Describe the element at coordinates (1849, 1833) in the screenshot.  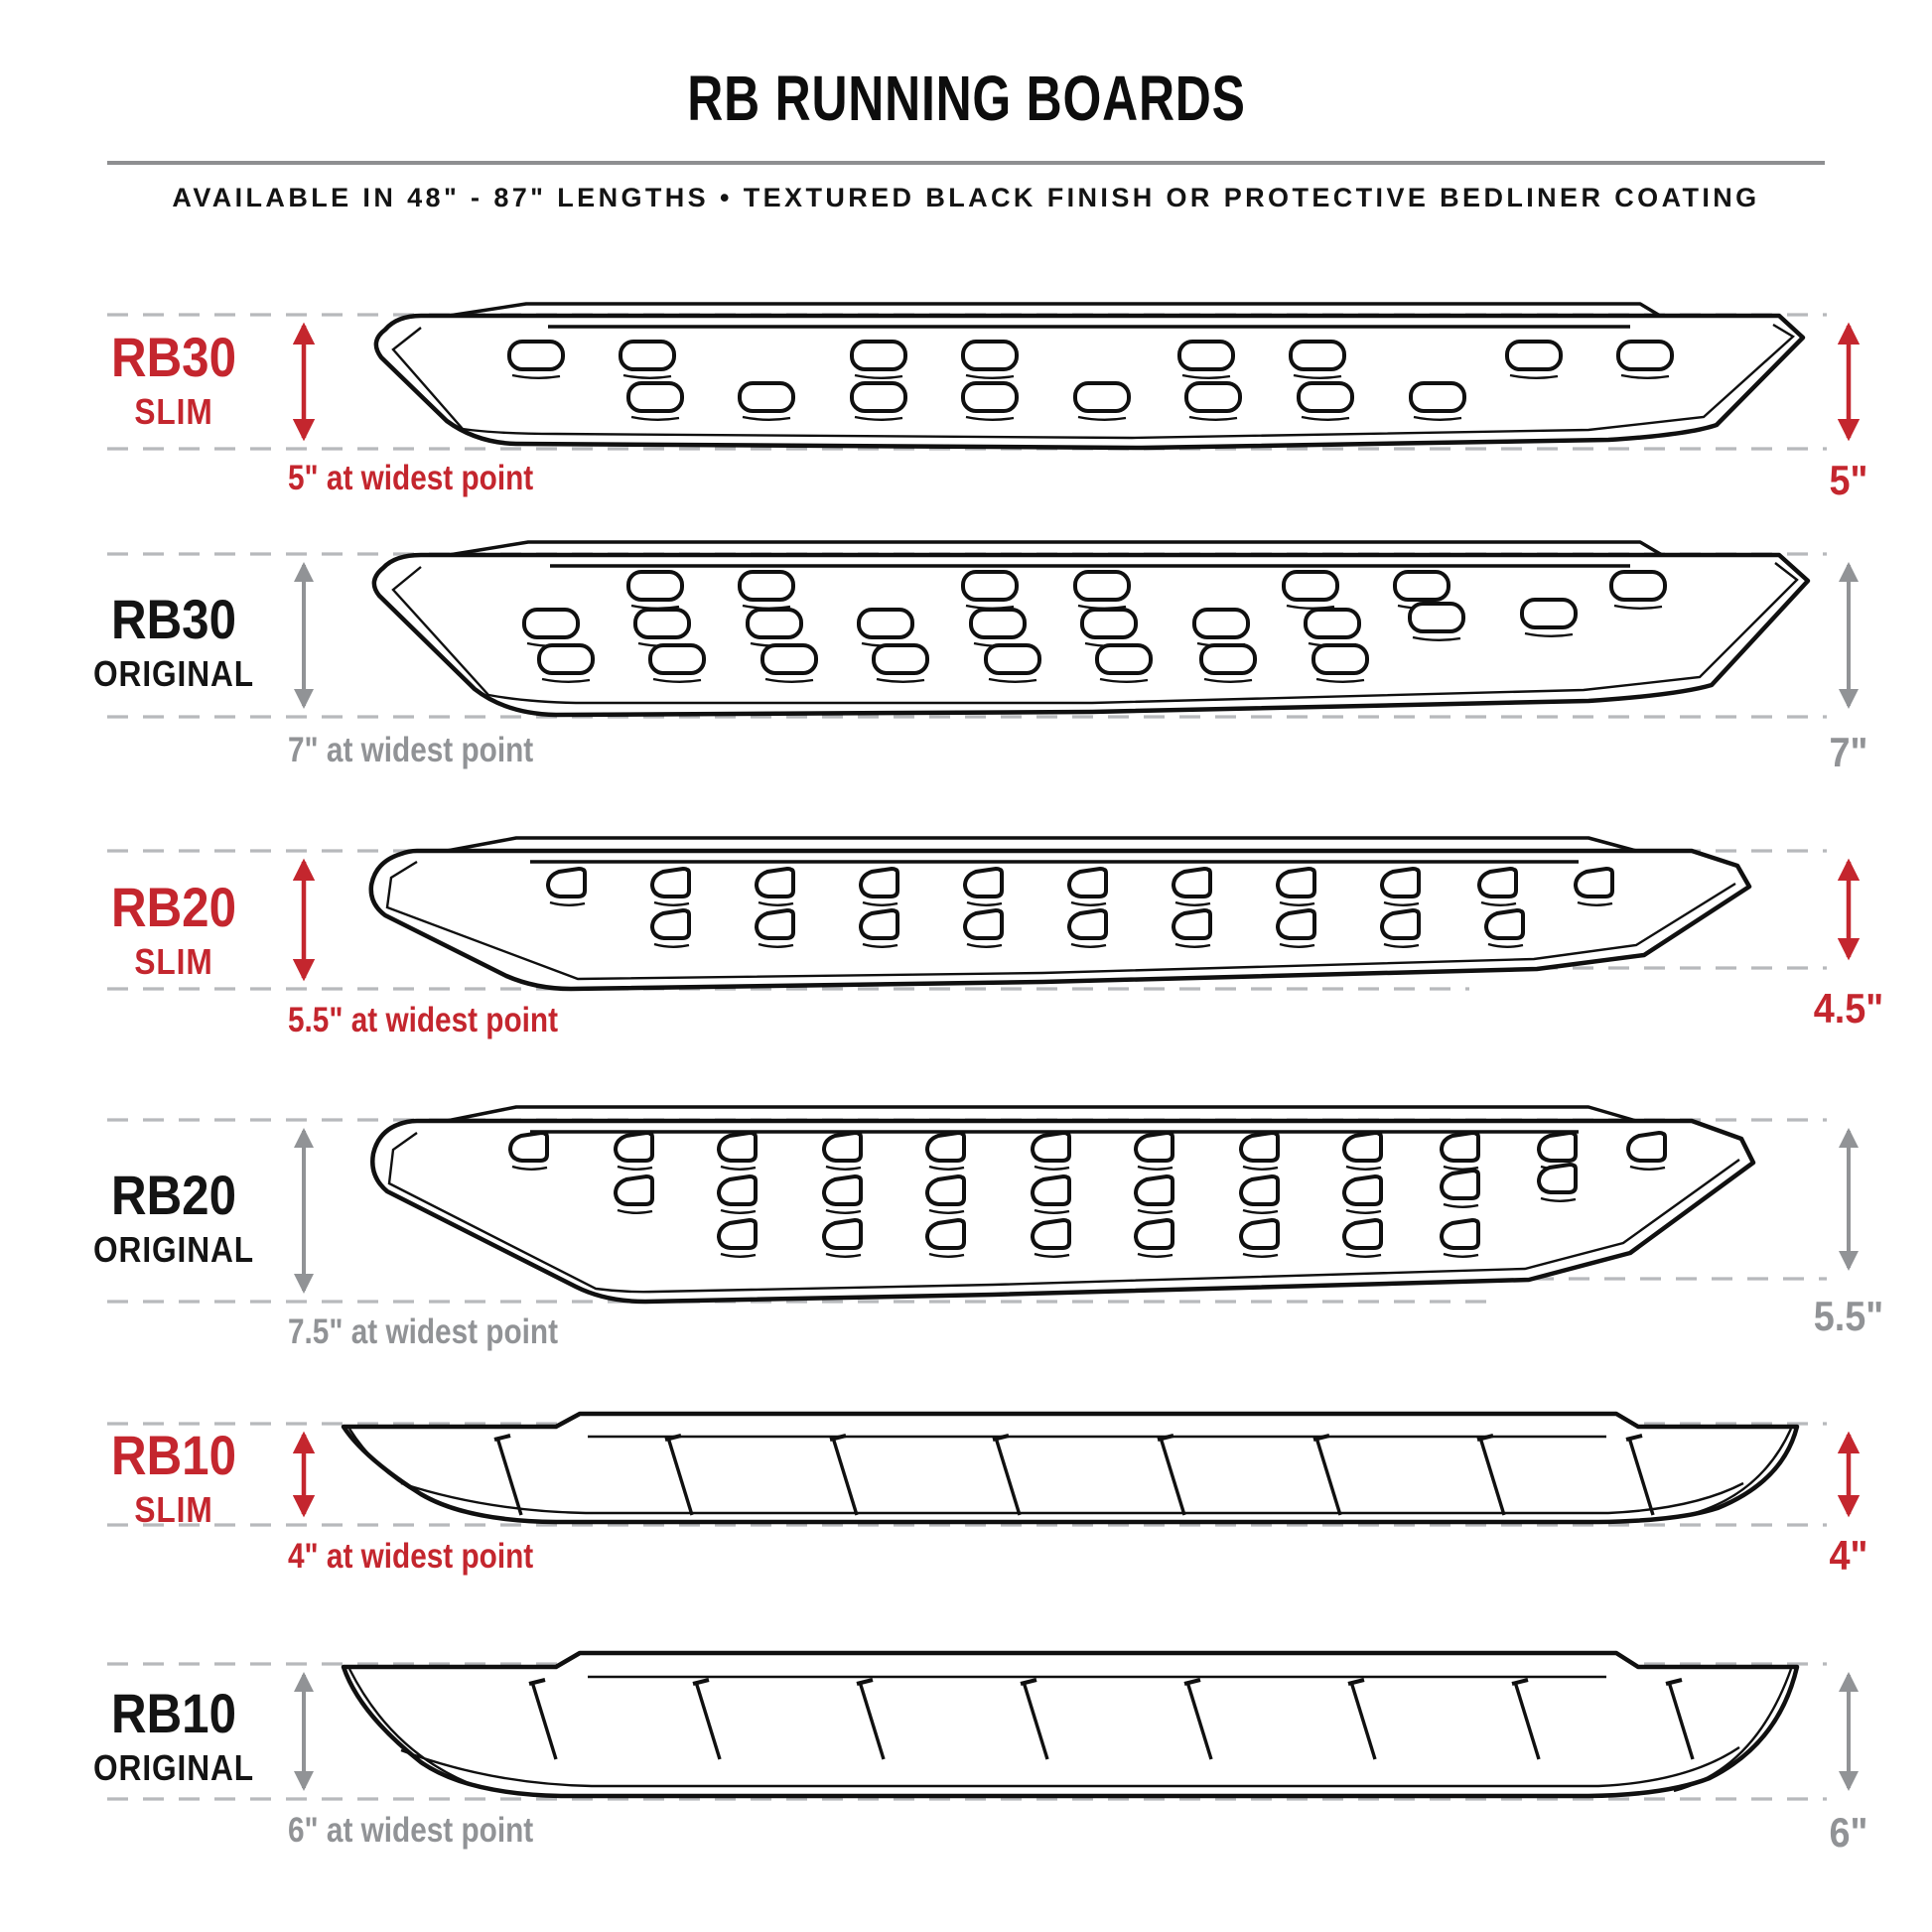
I see `right-dimension-rb10-original: 6"` at that location.